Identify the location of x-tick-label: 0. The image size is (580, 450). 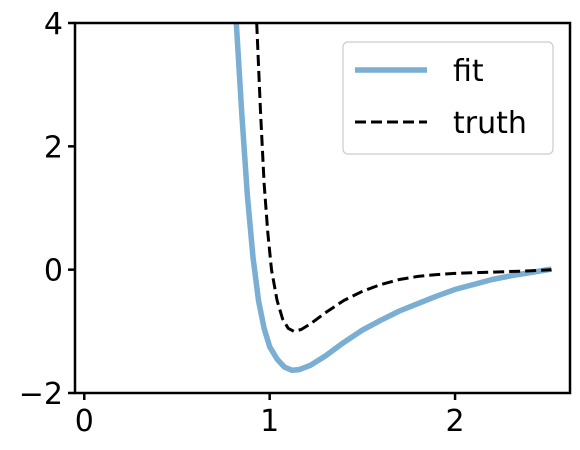
(84, 421).